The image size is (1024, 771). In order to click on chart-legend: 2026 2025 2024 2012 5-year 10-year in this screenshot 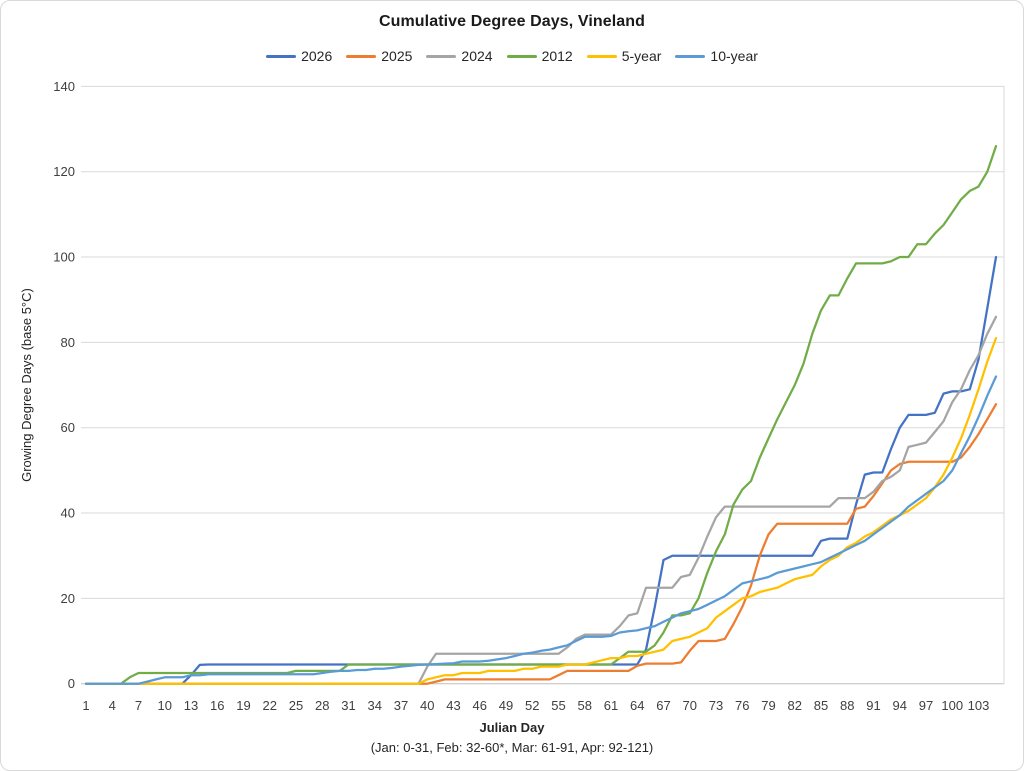, I will do `click(512, 56)`.